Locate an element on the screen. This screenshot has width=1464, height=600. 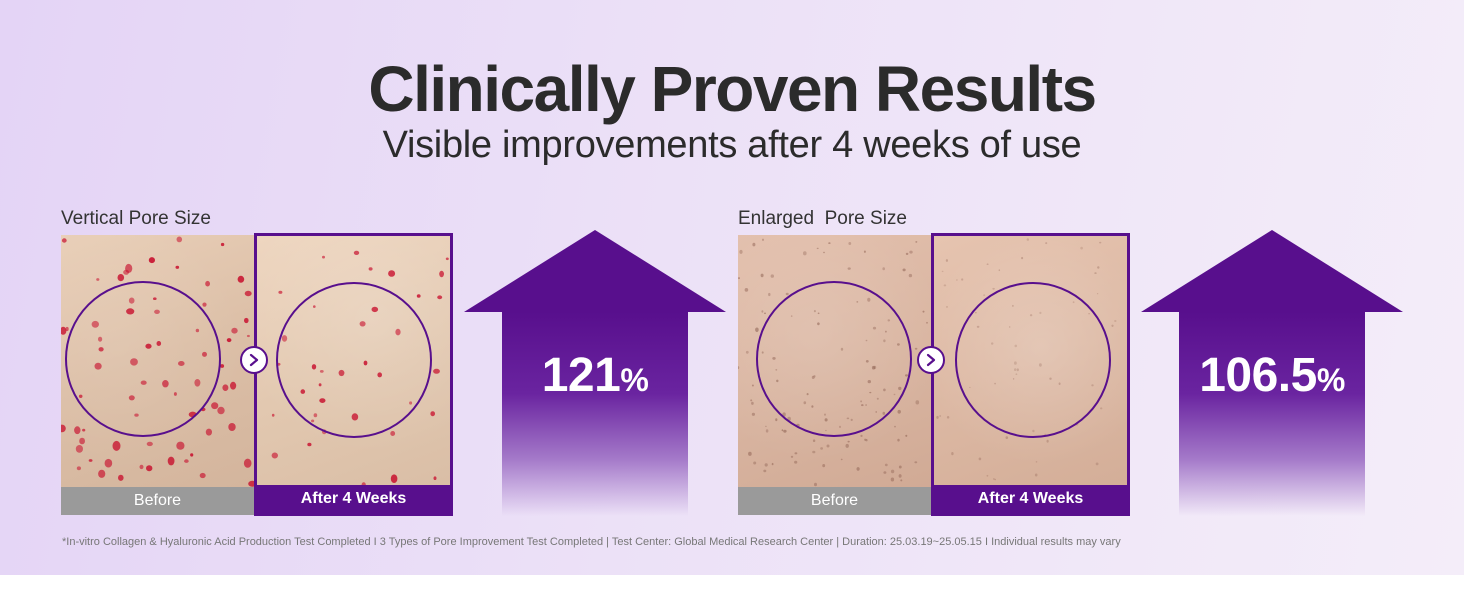
focus-circle is located at coordinates (143, 359).